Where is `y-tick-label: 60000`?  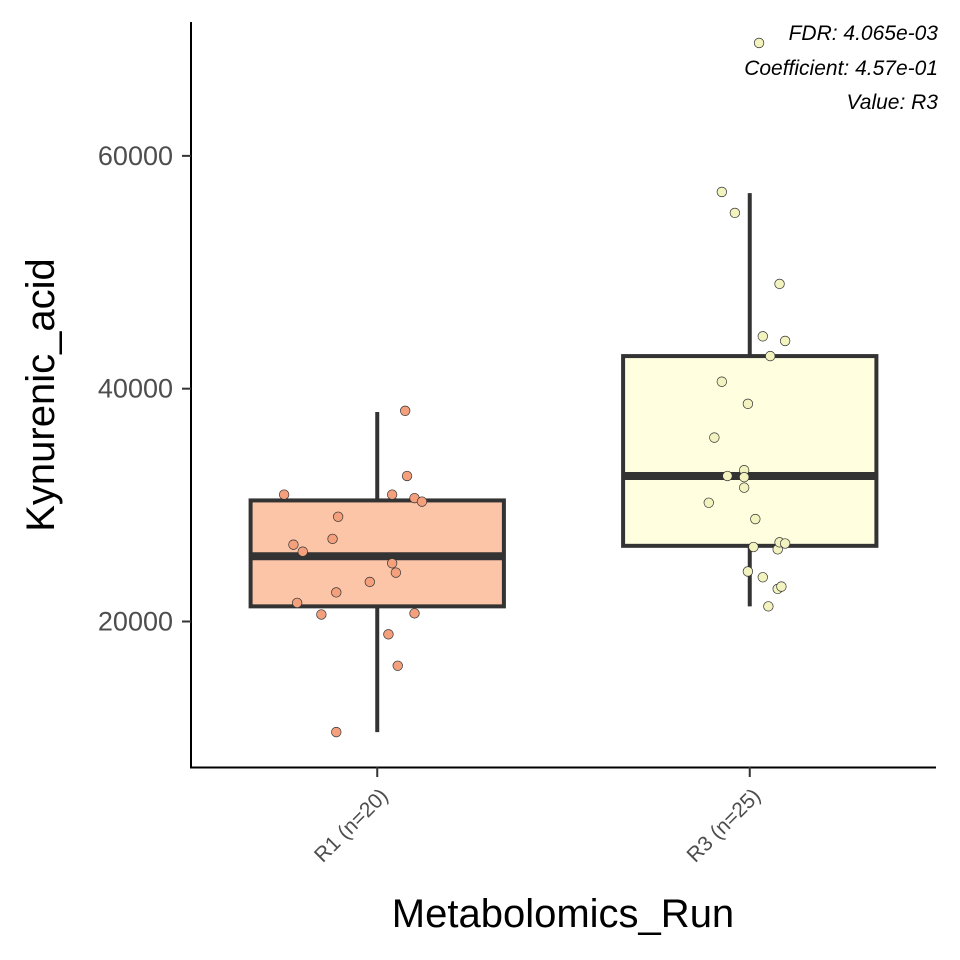
y-tick-label: 60000 is located at coordinates (135, 156).